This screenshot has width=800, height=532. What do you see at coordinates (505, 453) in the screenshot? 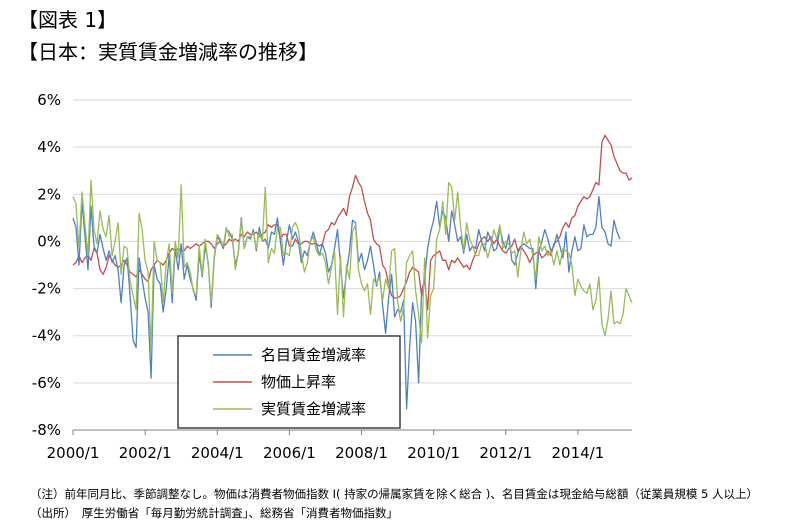
I see `x-tick-label: 2012/1` at bounding box center [505, 453].